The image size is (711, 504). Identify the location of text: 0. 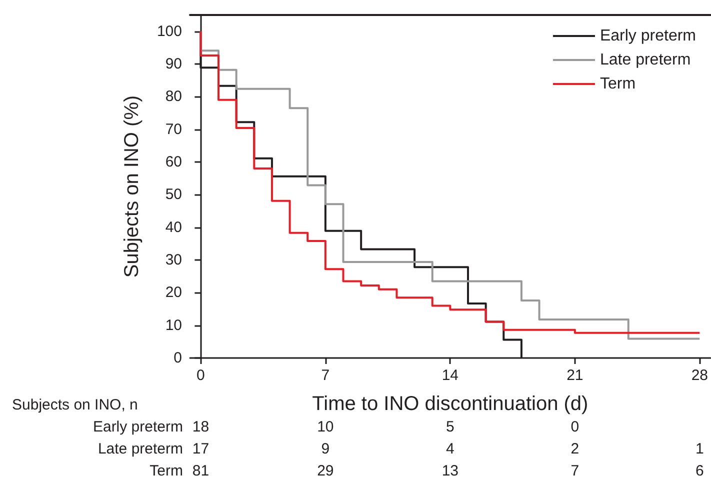
(575, 427).